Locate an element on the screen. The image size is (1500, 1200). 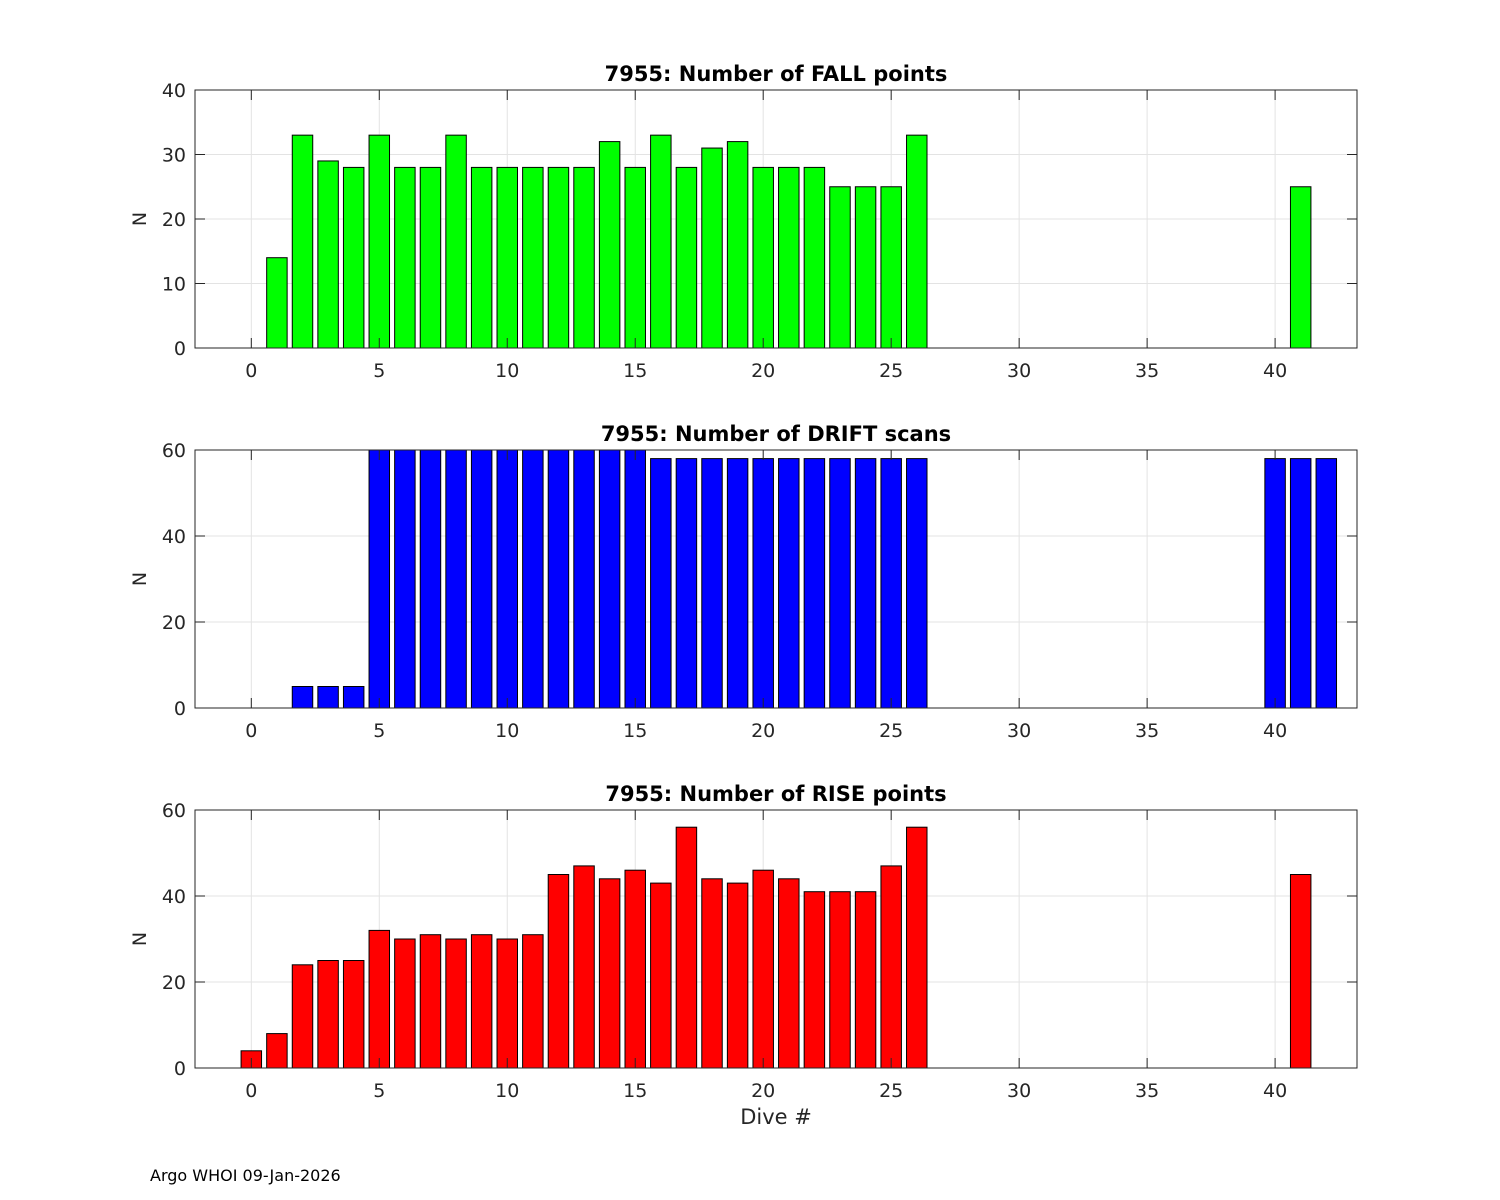
y-tick-label: 0 is located at coordinates (180, 1069).